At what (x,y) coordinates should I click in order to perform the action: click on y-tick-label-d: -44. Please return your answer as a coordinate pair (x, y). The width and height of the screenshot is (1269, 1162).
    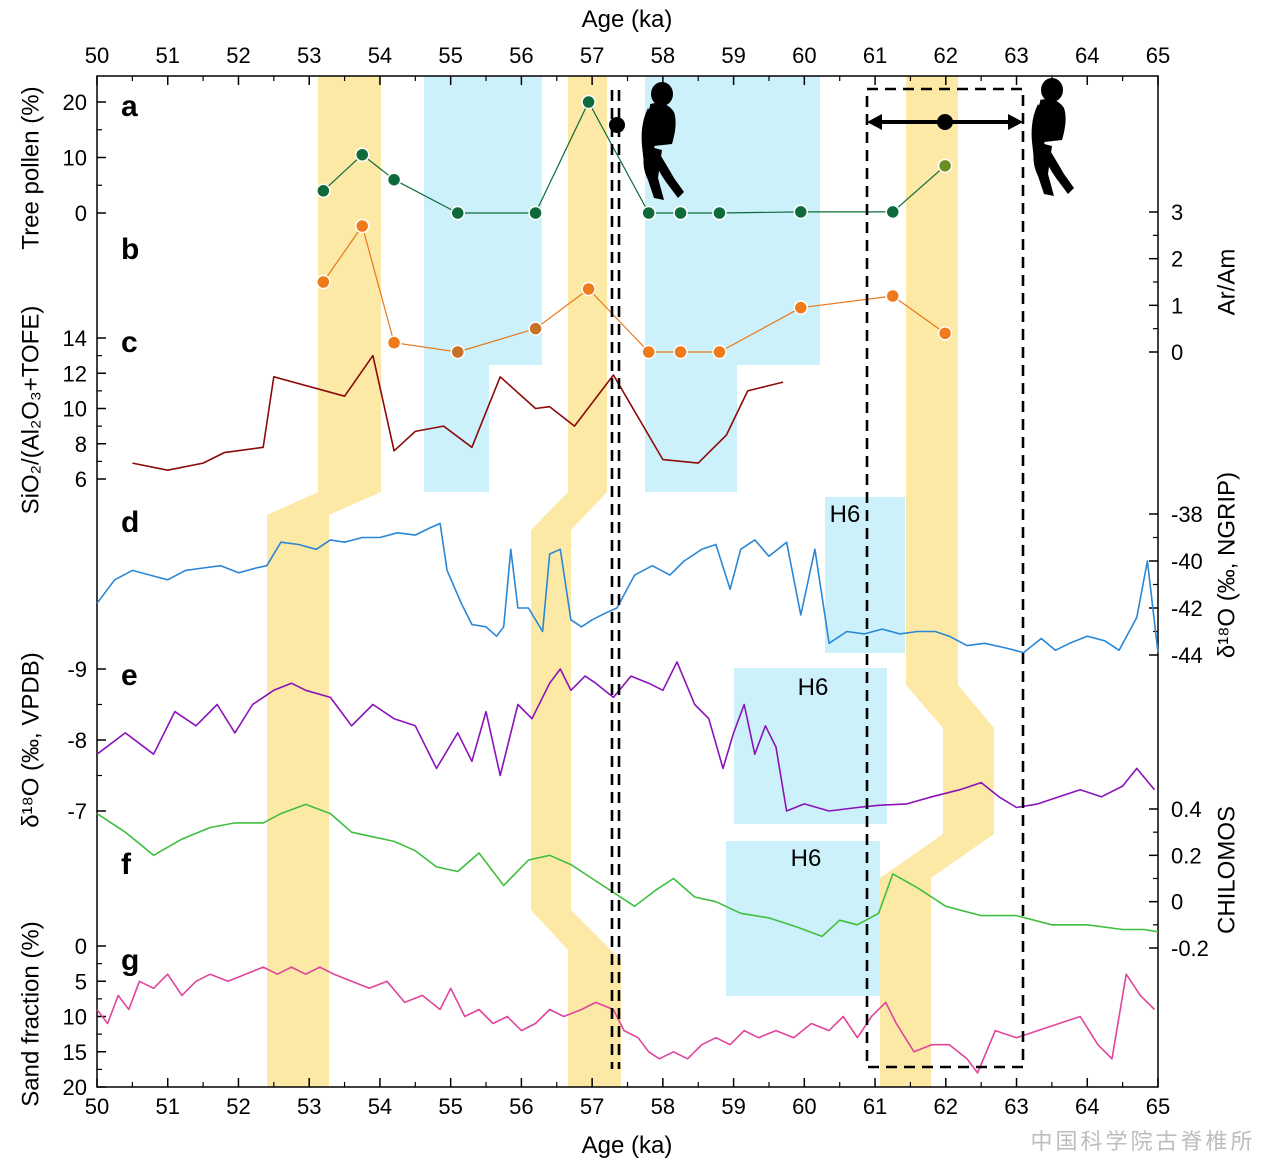
    Looking at the image, I should click on (1187, 655).